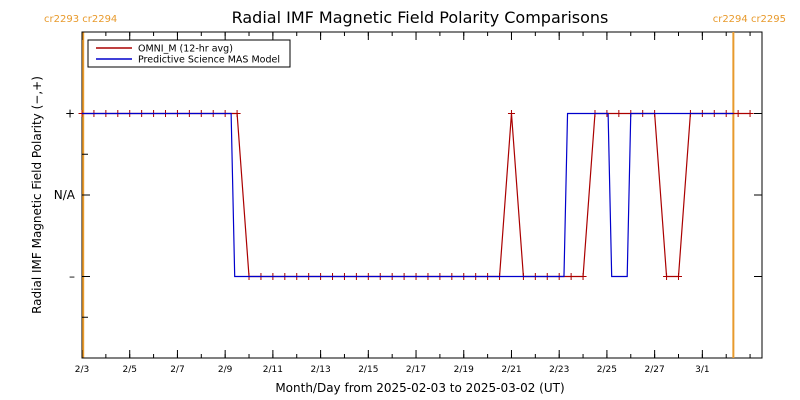  I want to click on y-axis-label: Radial IMF Magnetic Field Polarity (−,+), so click(37, 195).